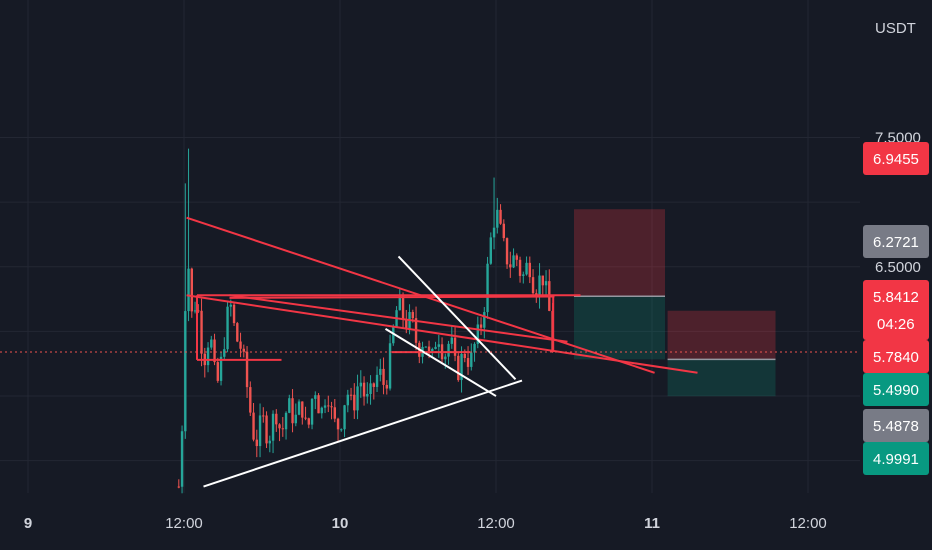 Image resolution: width=932 pixels, height=550 pixels. I want to click on time-tick-label: 9, so click(28, 523).